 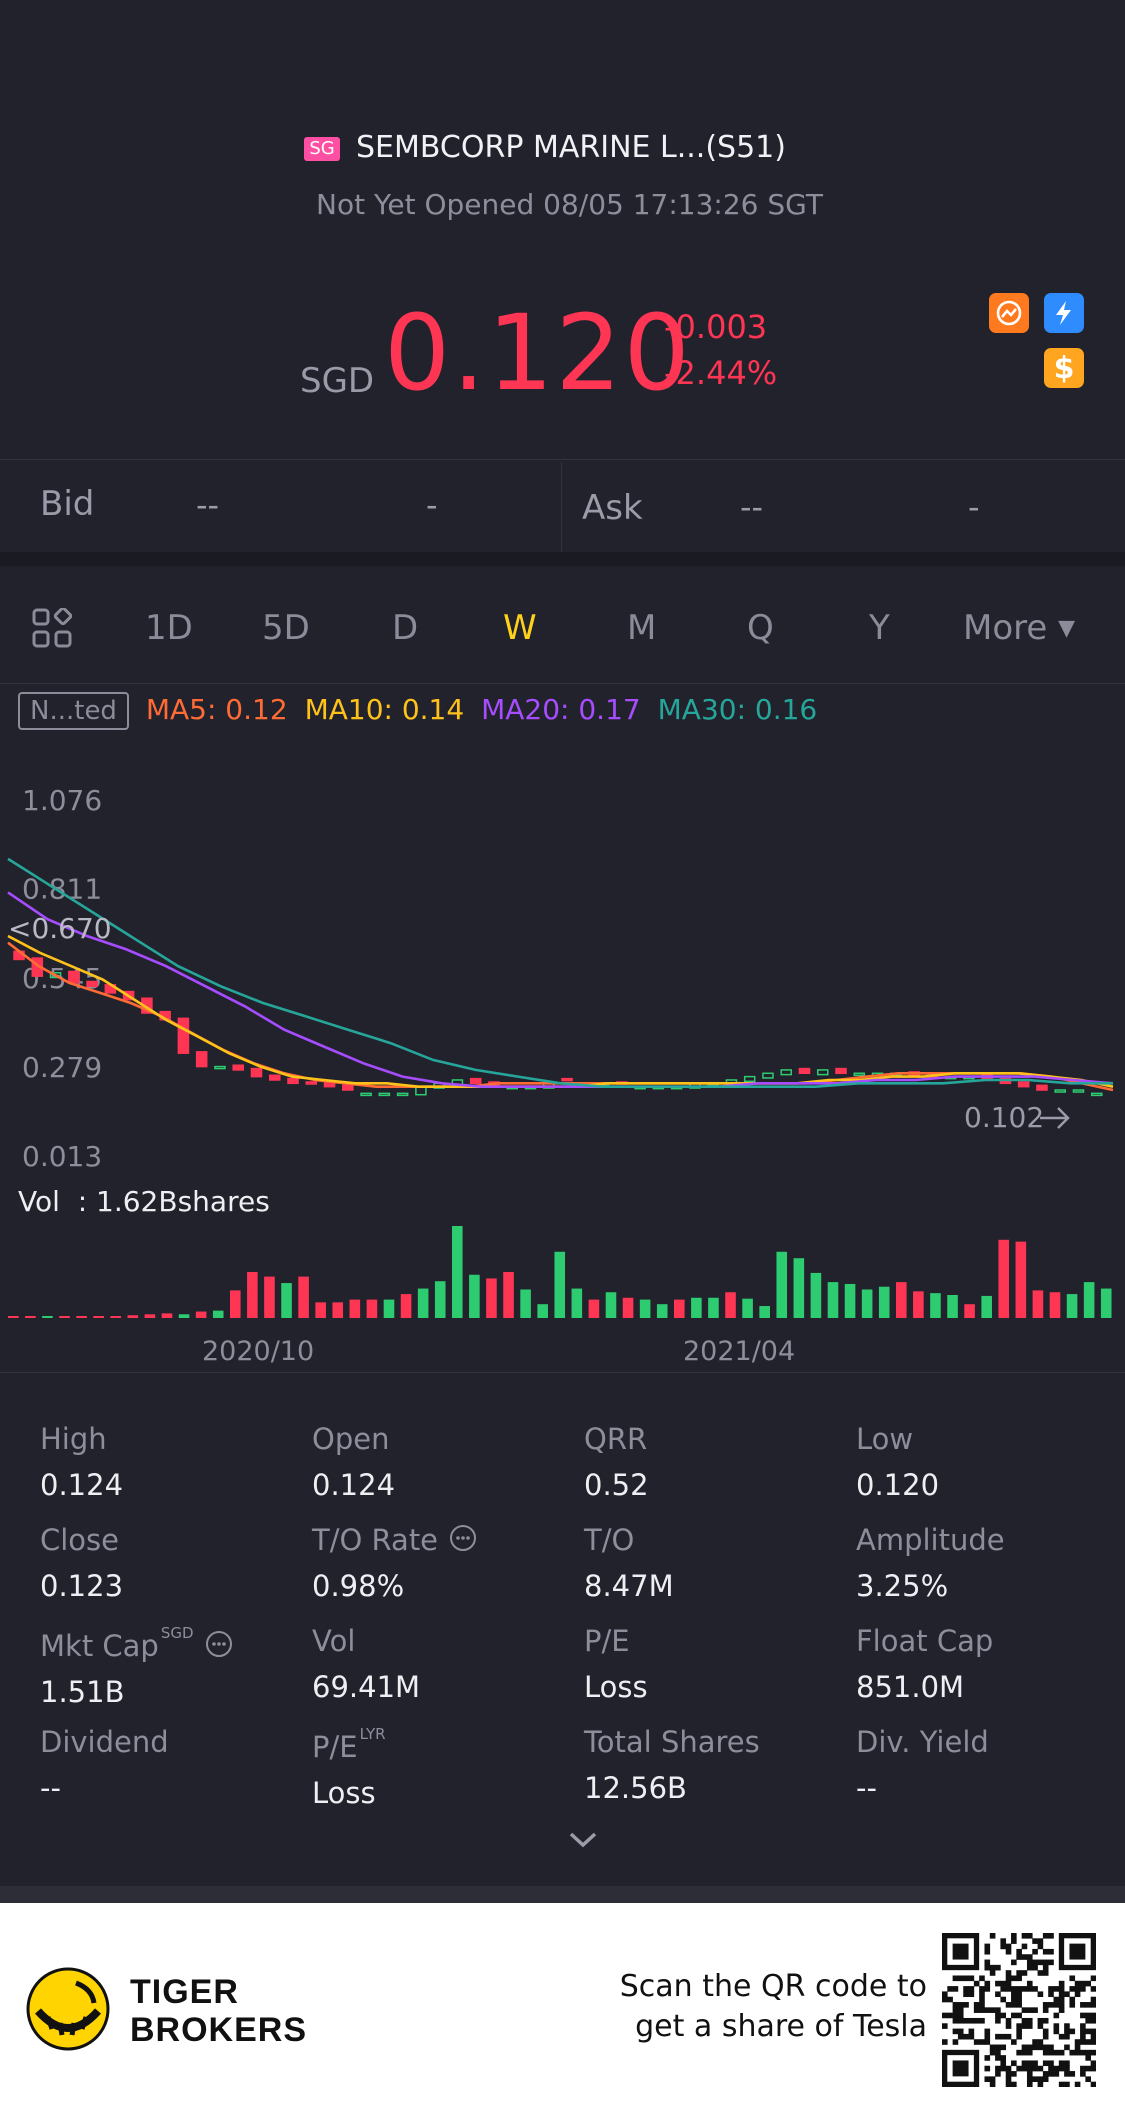 I want to click on stat-label: Vol, so click(x=366, y=1641).